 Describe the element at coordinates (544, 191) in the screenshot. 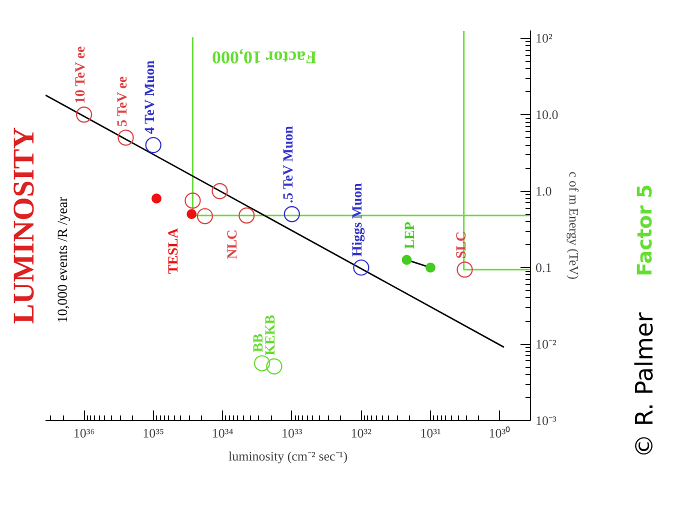

I see `y-tick-label: 1.0` at that location.